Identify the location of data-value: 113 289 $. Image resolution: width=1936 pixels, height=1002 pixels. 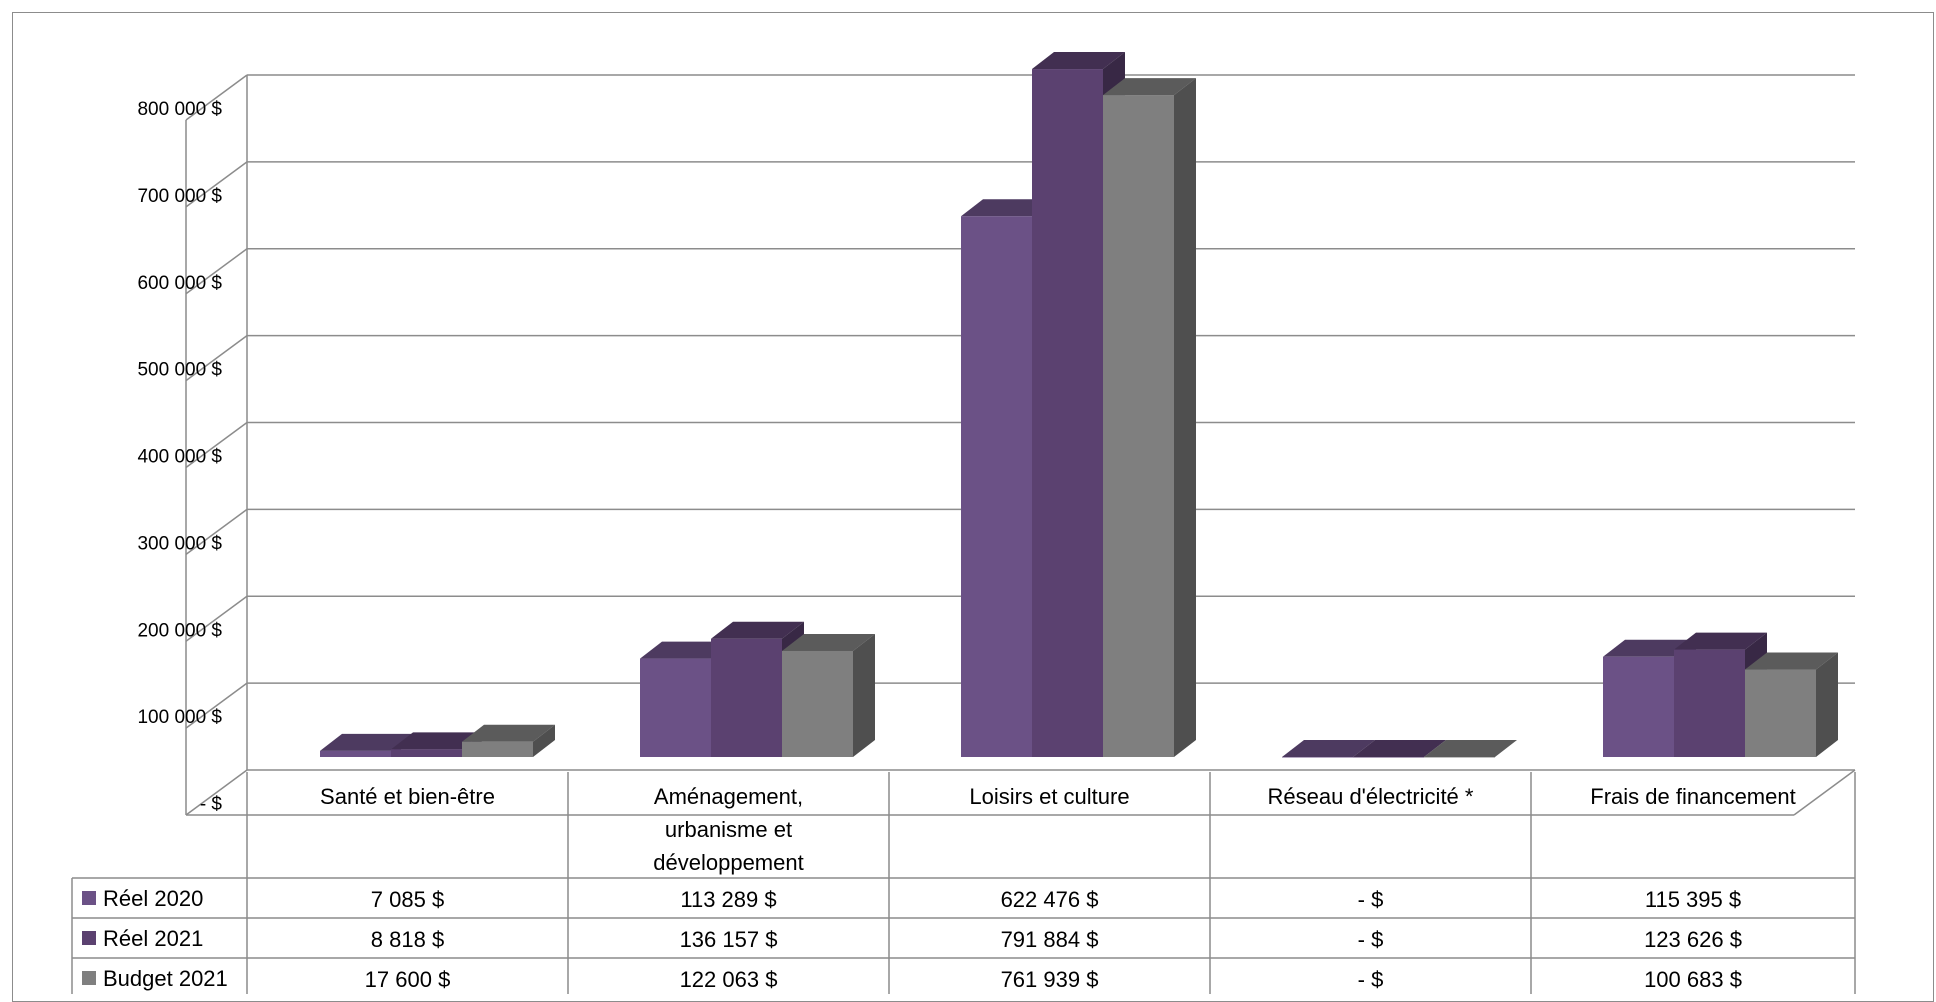
(728, 899).